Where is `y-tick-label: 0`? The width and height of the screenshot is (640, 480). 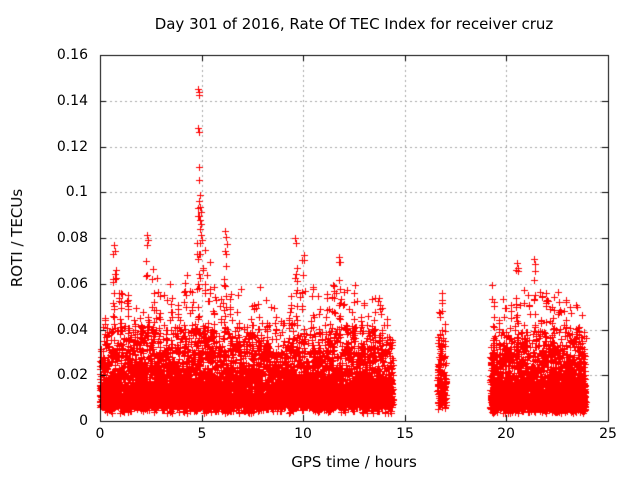
y-tick-label: 0 is located at coordinates (83, 421).